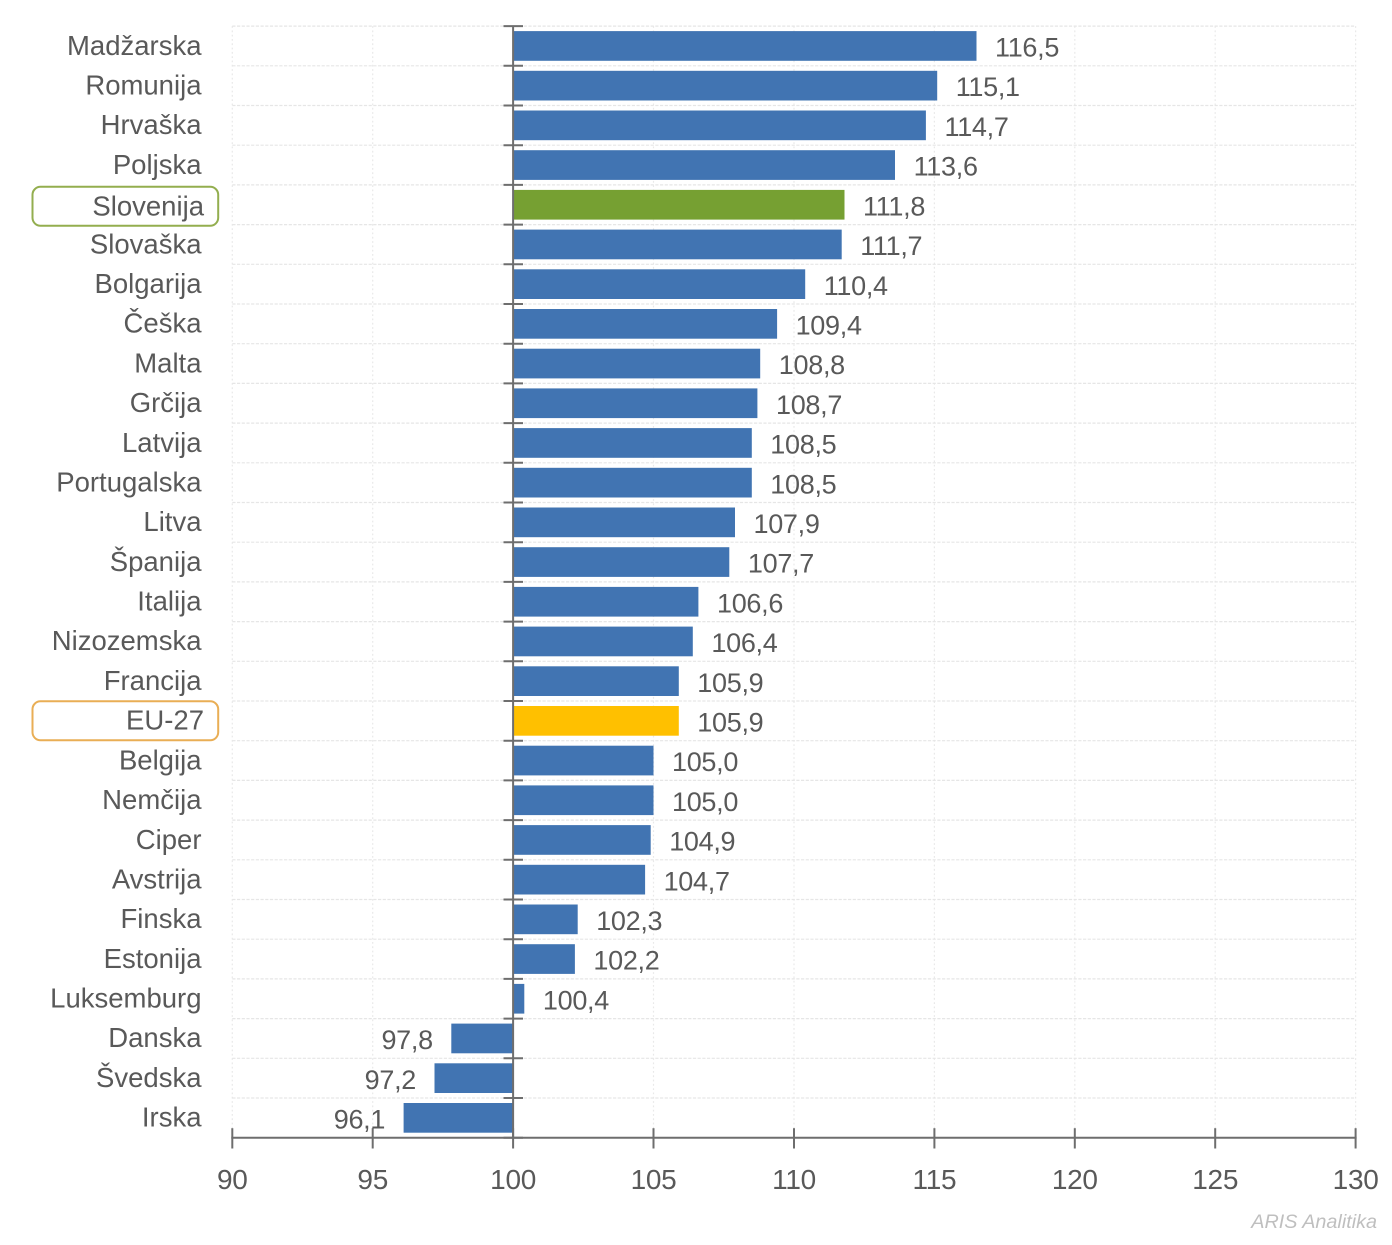 Image resolution: width=1392 pixels, height=1245 pixels. I want to click on svg-text: 104,7, so click(697, 881).